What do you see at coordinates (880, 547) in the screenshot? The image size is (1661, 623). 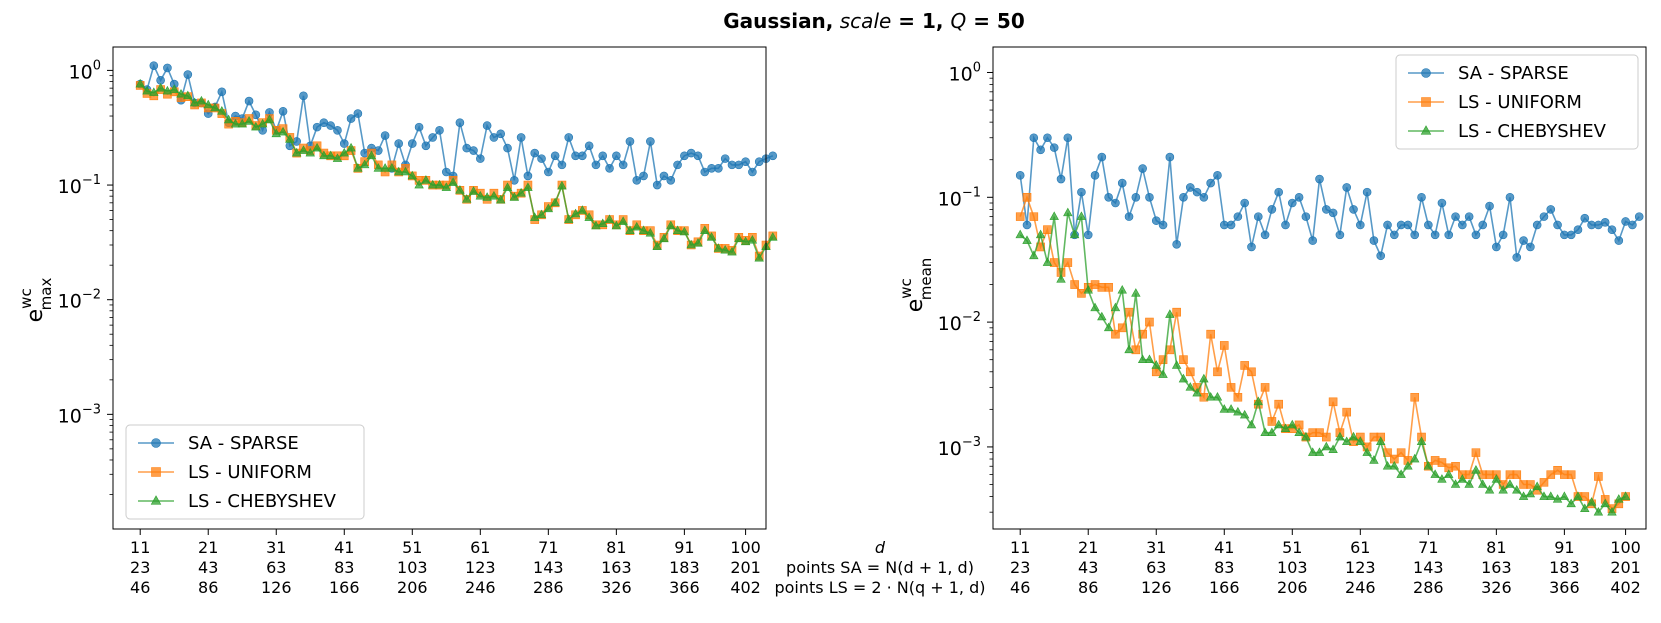 I see `xaxis-row-label-d: d` at bounding box center [880, 547].